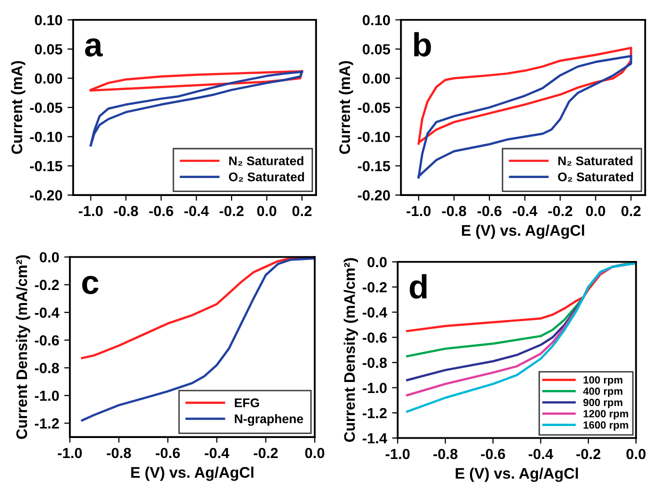 Image resolution: width=653 pixels, height=484 pixels. What do you see at coordinates (94, 47) in the screenshot?
I see `annotation: a` at bounding box center [94, 47].